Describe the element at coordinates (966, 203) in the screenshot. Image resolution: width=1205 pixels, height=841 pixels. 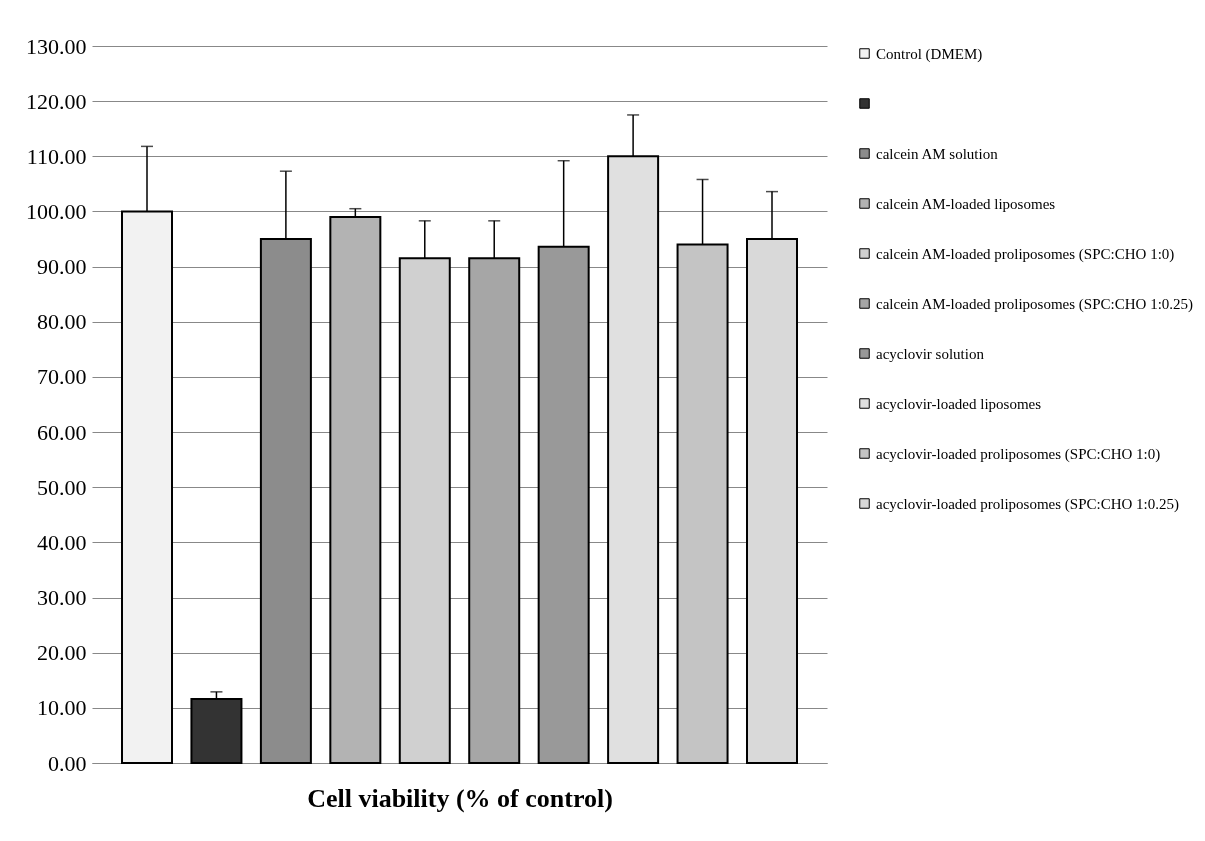
I see `legend-label: calcein AM-loaded liposomes` at that location.